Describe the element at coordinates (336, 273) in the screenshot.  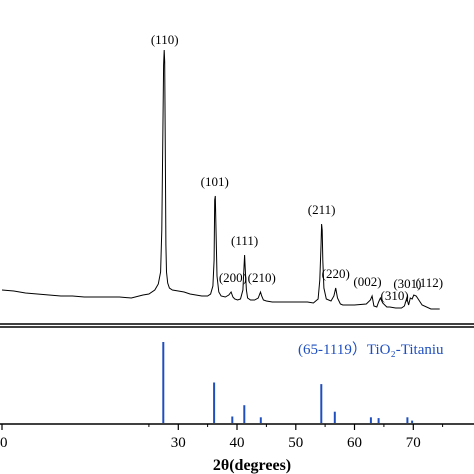
I see `peak-label-6: (220)` at that location.